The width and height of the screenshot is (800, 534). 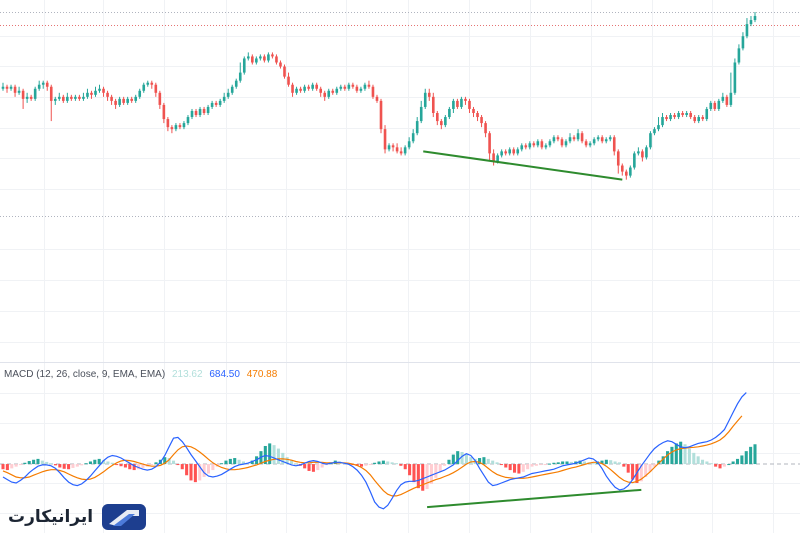 What do you see at coordinates (85, 374) in the screenshot?
I see `macd-legend-label: MACD (12, 26, close, 9, EMA, EMA)` at bounding box center [85, 374].